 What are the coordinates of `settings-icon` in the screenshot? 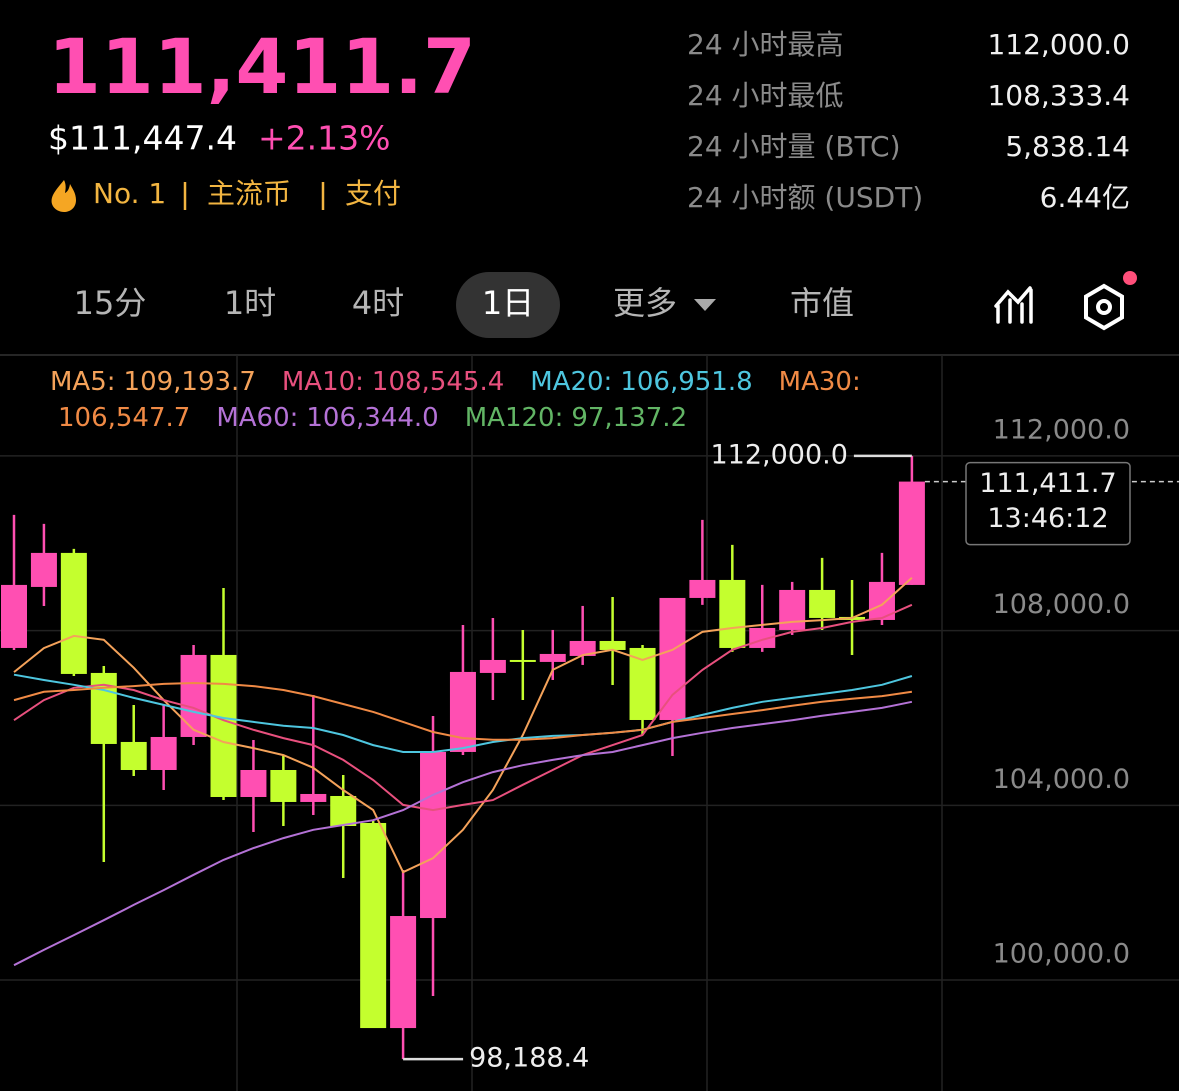 It's located at (1104, 307).